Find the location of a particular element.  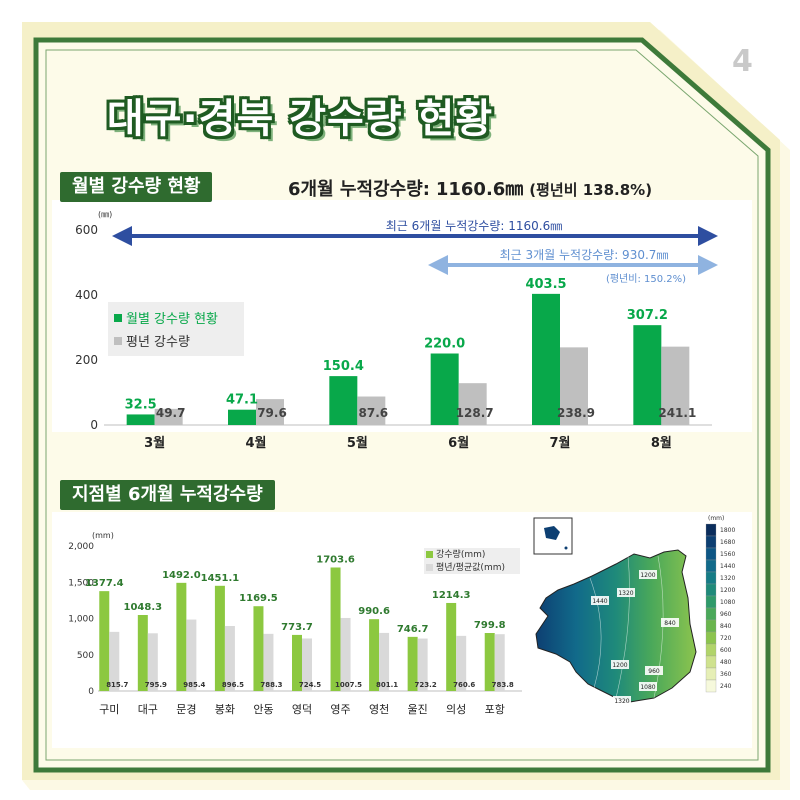

station-x-tick: 봉화 is located at coordinates (225, 709).